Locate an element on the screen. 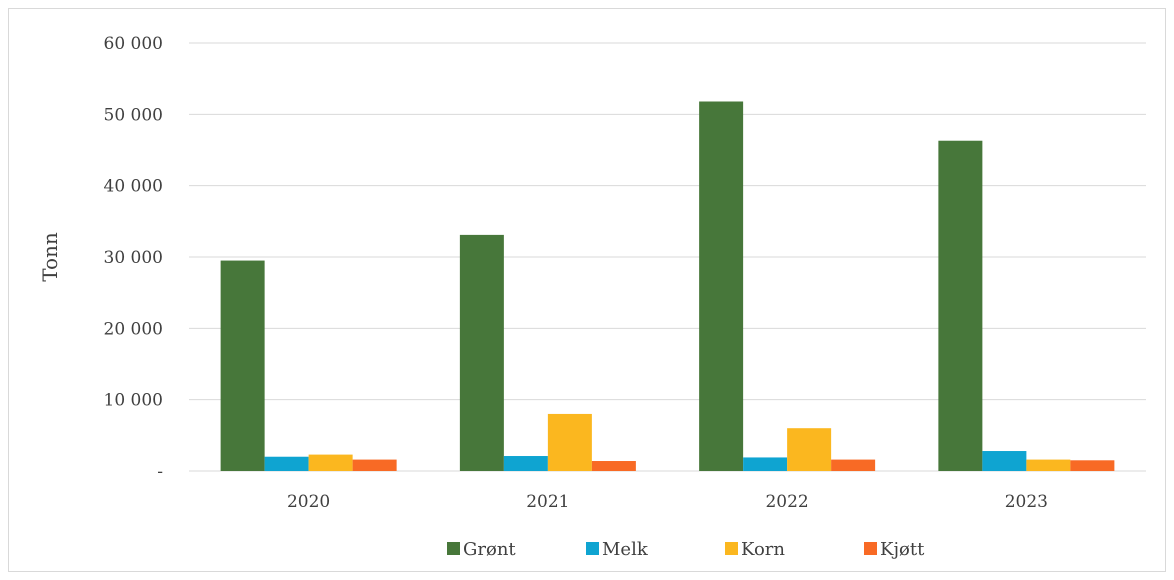 Image resolution: width=1174 pixels, height=580 pixels. legend-label: Melk is located at coordinates (625, 549).